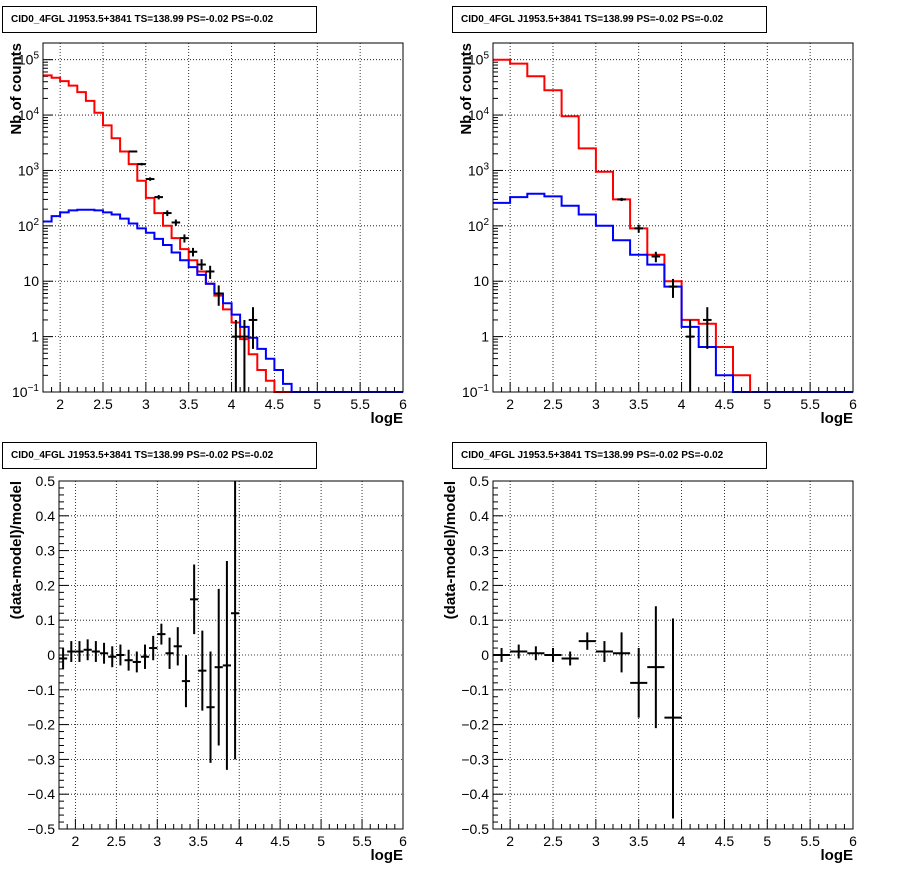 The image size is (898, 875). Describe the element at coordinates (41, 759) in the screenshot. I see `y-tick-label: −0.3` at that location.